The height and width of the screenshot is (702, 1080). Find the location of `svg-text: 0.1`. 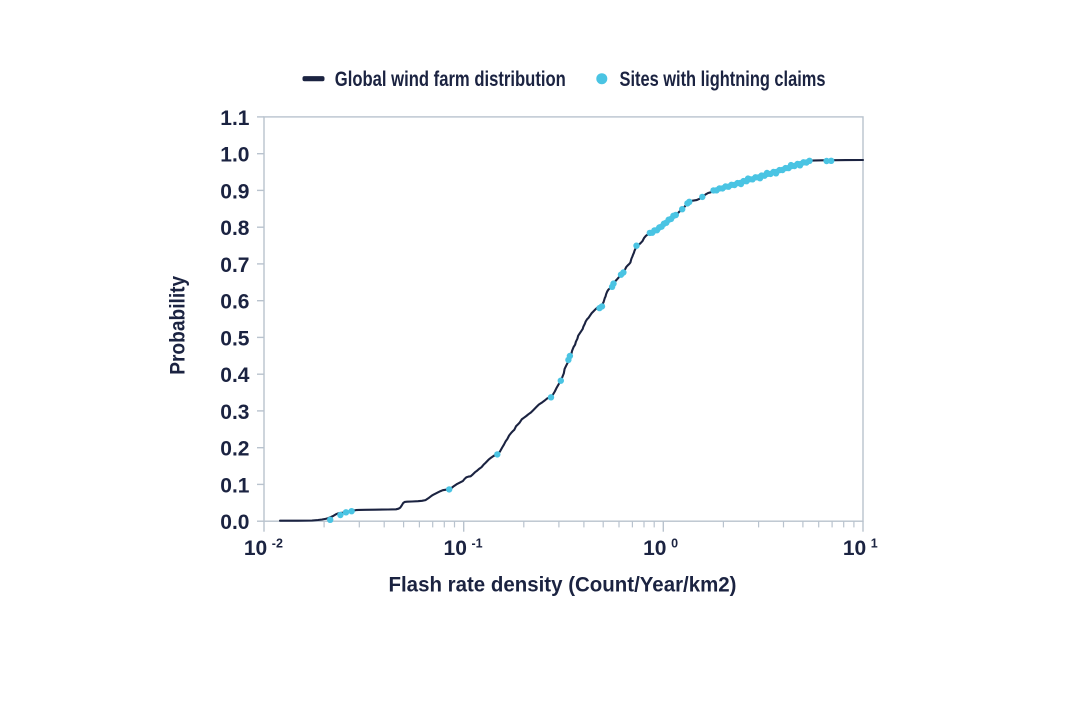

svg-text: 0.1 is located at coordinates (235, 485).